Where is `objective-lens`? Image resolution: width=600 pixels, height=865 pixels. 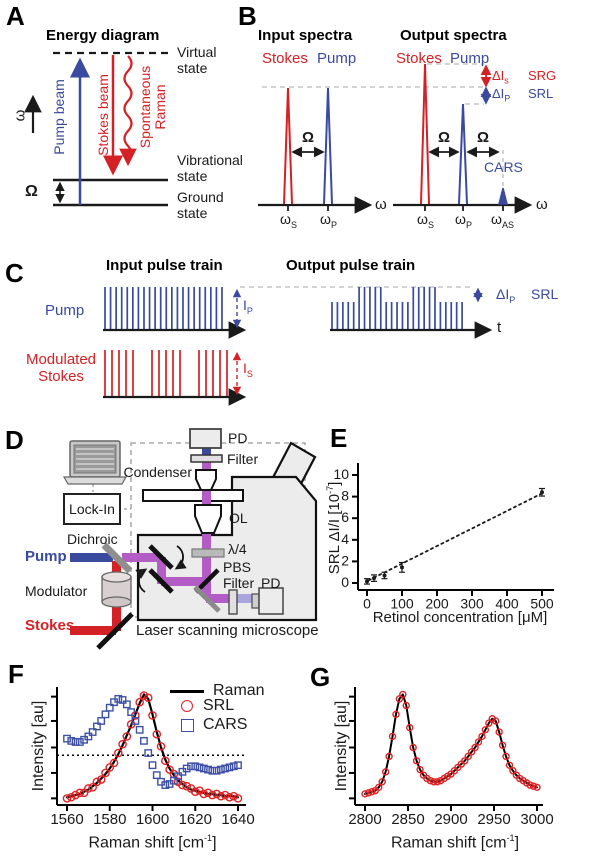 objective-lens is located at coordinates (208, 519).